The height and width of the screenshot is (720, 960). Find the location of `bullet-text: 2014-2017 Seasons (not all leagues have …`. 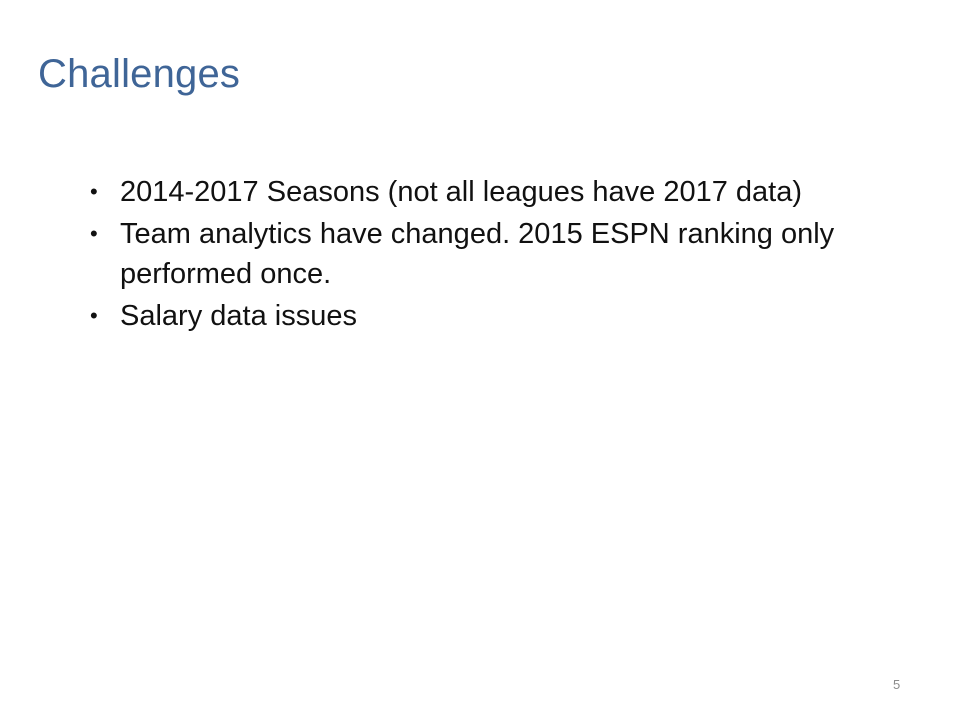

bullet-text: 2014-2017 Seasons (not all leagues have … is located at coordinates (461, 192).